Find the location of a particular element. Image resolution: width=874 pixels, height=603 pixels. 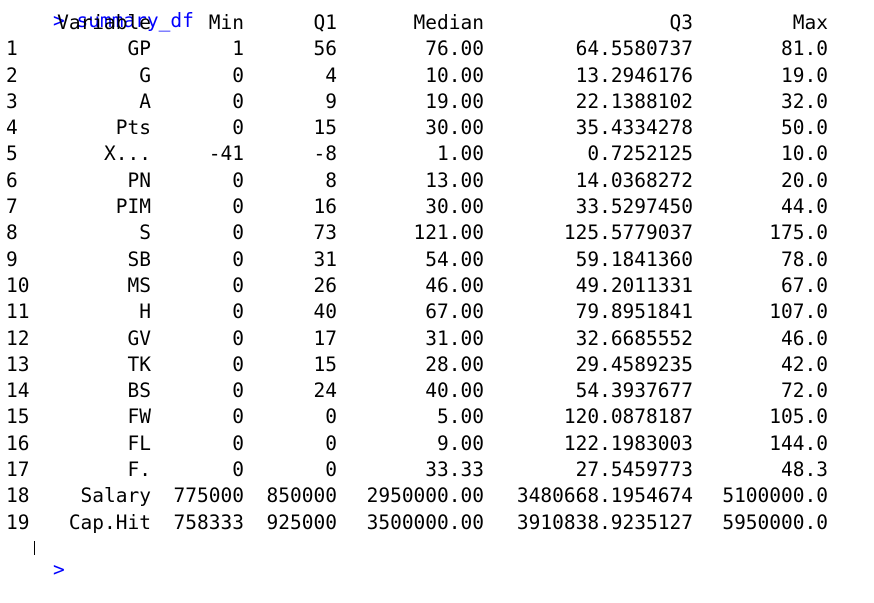

cell-max: 50.0 is located at coordinates (804, 128).